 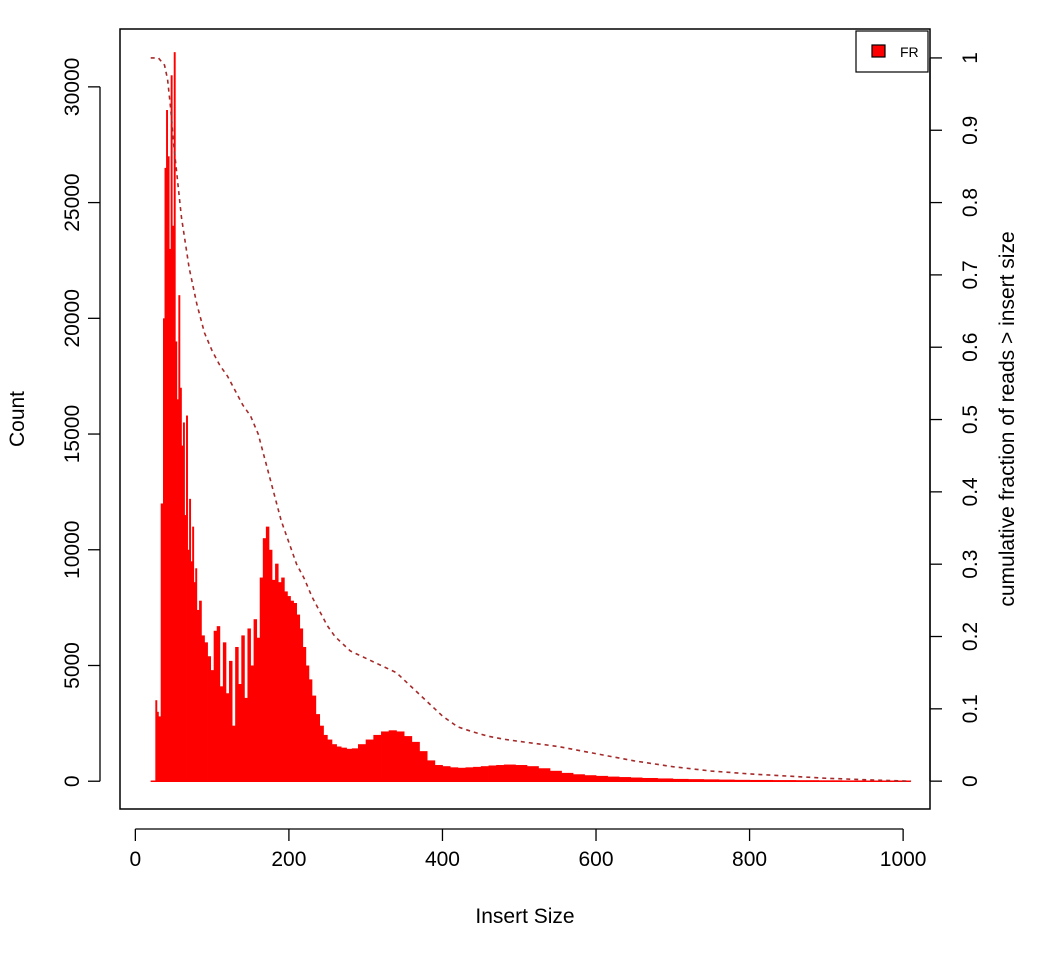 I want to click on legend: FR, so click(x=892, y=51).